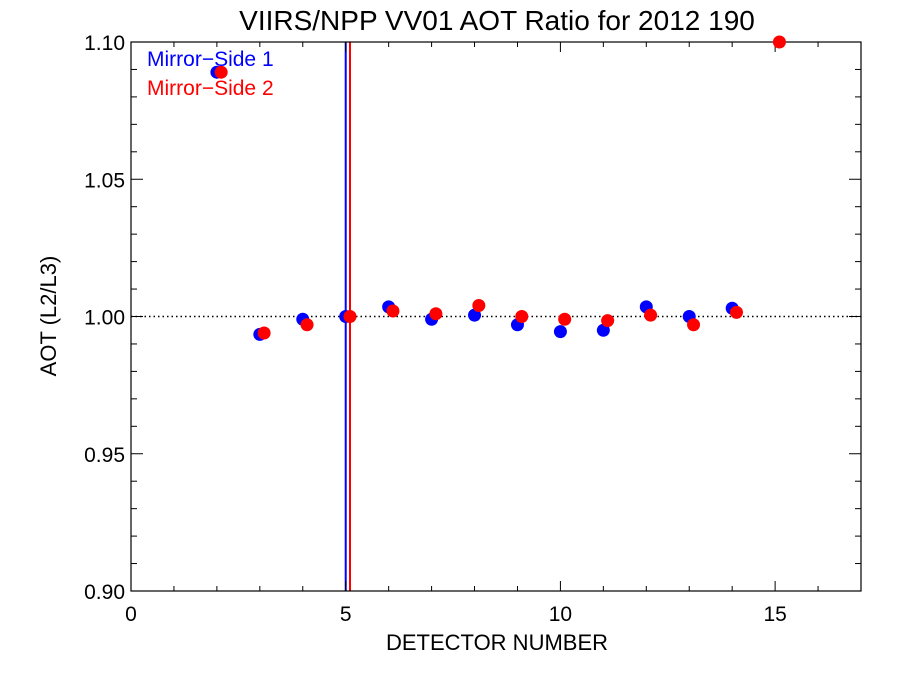  Describe the element at coordinates (210, 88) in the screenshot. I see `legend-entry-mirror-side-2: Mirror−Side 2` at that location.